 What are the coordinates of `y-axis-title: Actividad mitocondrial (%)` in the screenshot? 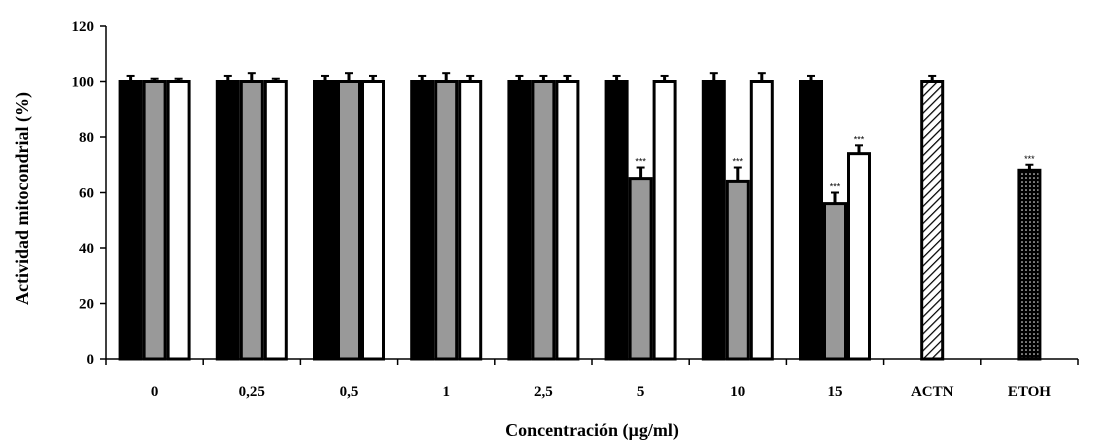 It's located at (22, 198).